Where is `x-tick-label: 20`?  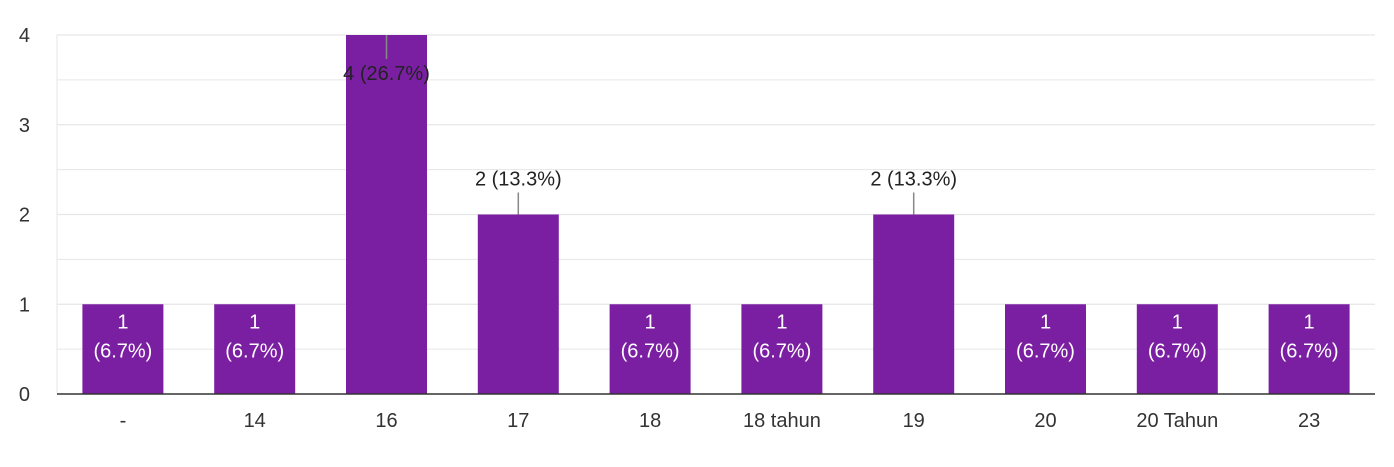 x-tick-label: 20 is located at coordinates (1045, 421).